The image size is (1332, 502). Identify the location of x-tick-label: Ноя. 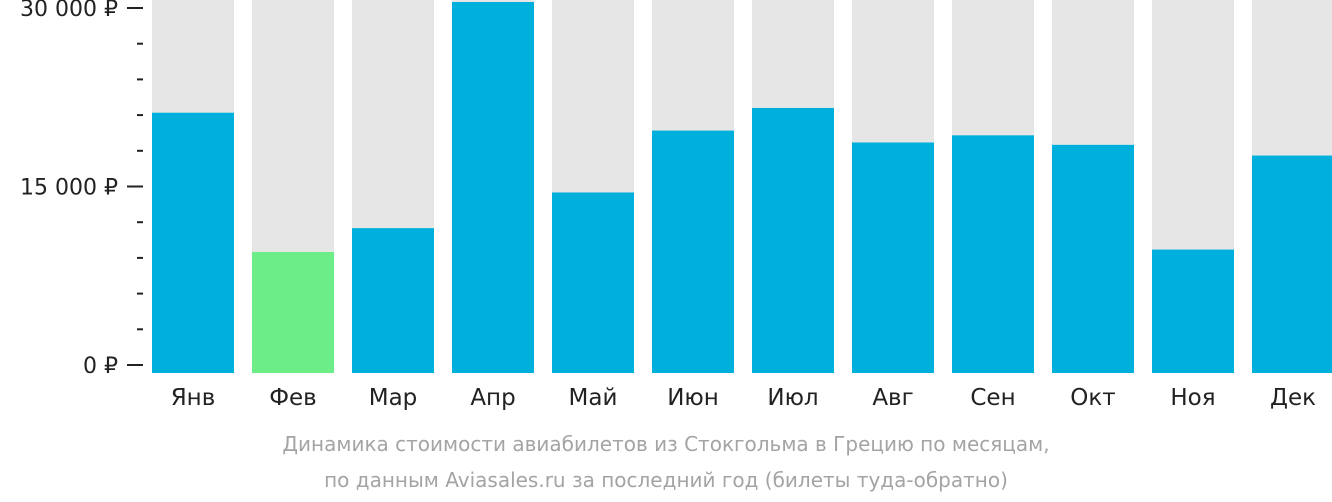
(1192, 398).